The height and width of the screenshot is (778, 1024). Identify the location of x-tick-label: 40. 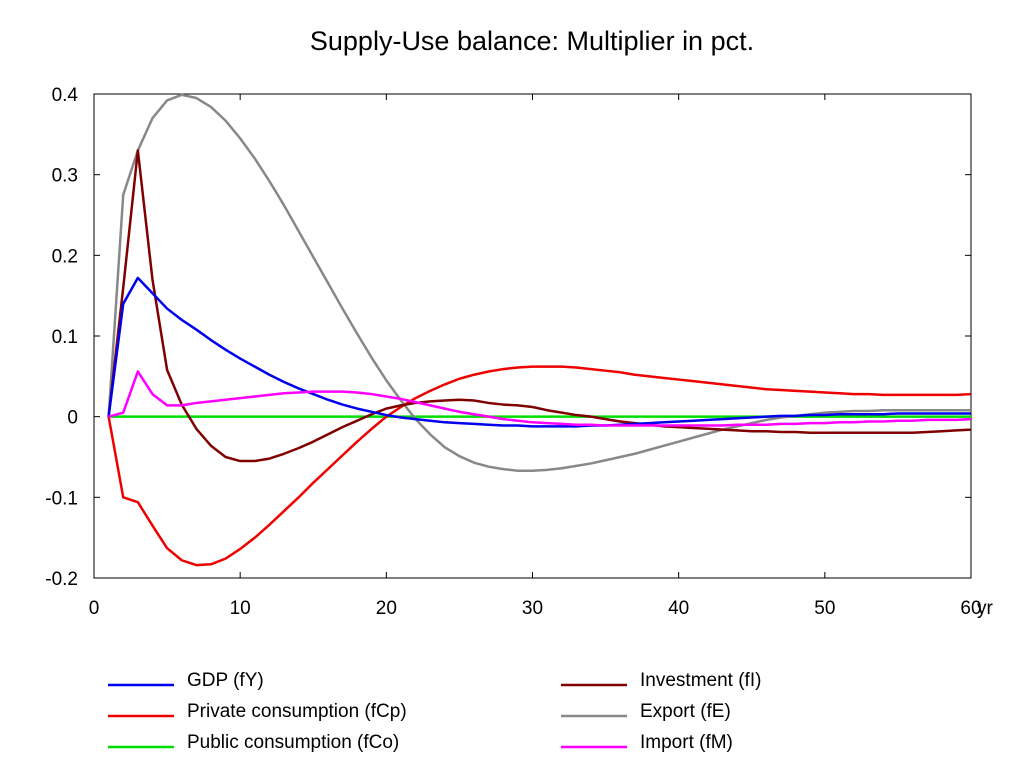
(678, 608).